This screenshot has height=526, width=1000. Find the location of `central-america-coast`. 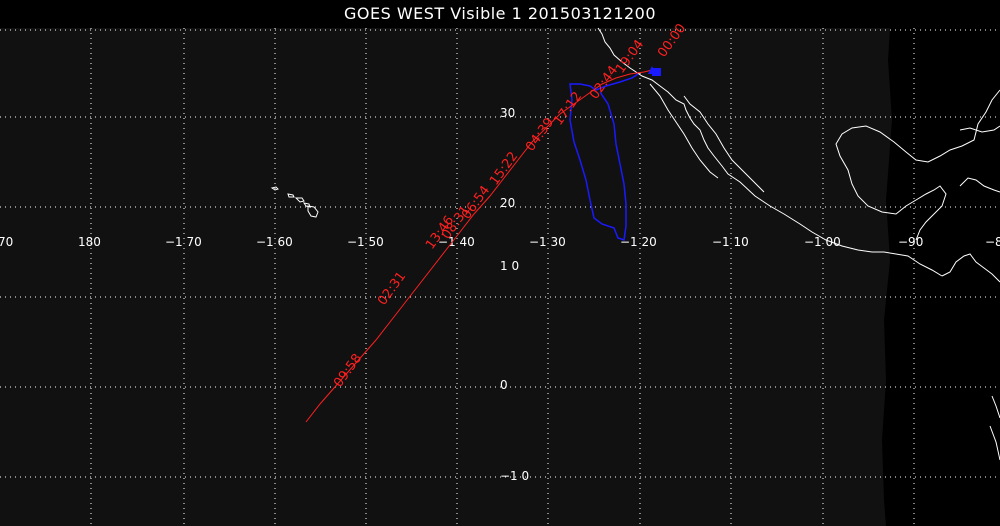

central-america-coast is located at coordinates (970, 230).